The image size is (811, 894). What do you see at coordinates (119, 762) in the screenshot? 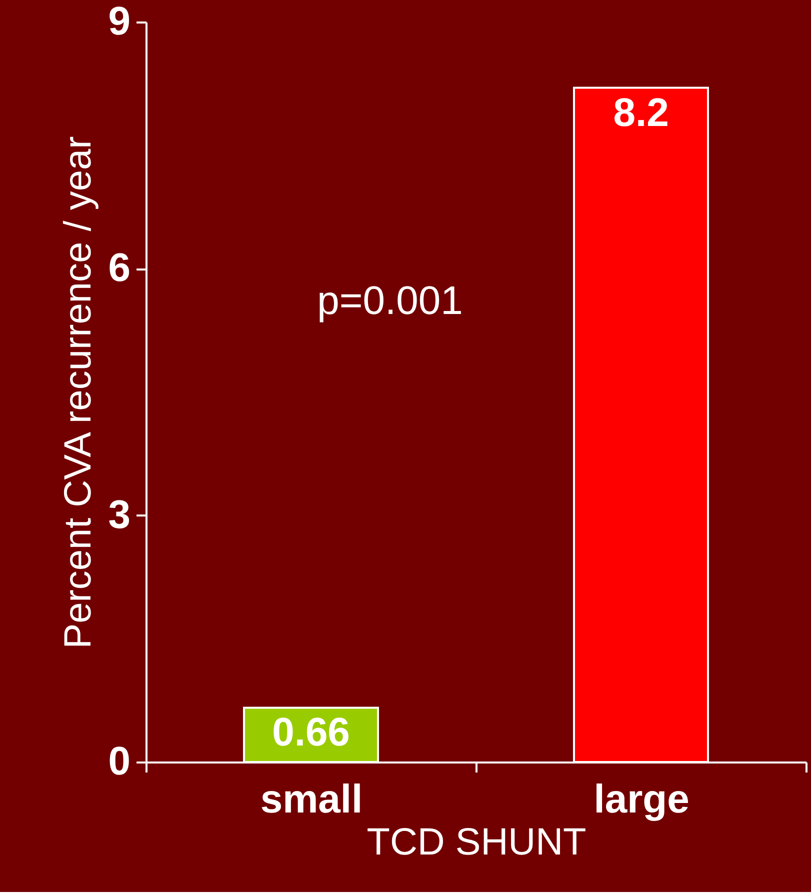
I see `y-tick-label: 0` at bounding box center [119, 762].